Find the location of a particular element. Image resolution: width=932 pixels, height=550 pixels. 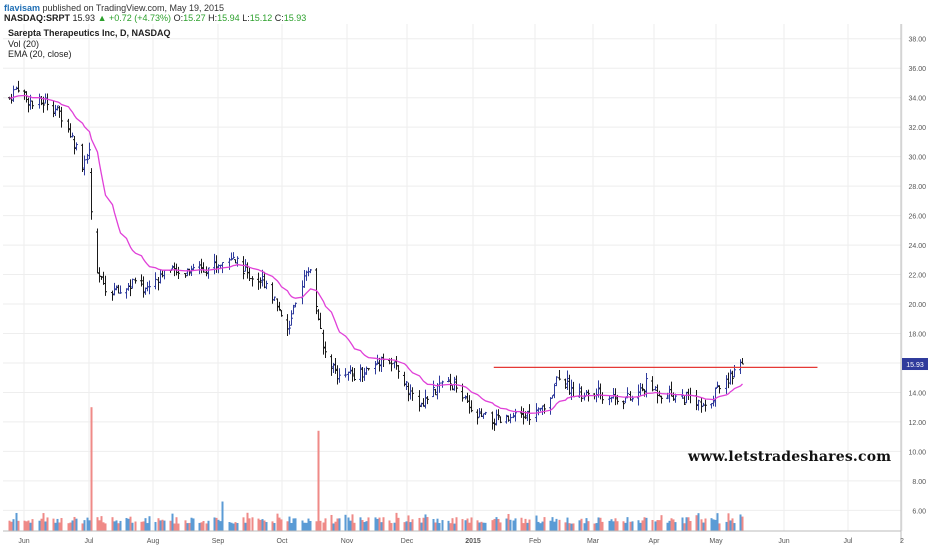

change-value: +0.72 (+4.73%) is located at coordinates (140, 18).